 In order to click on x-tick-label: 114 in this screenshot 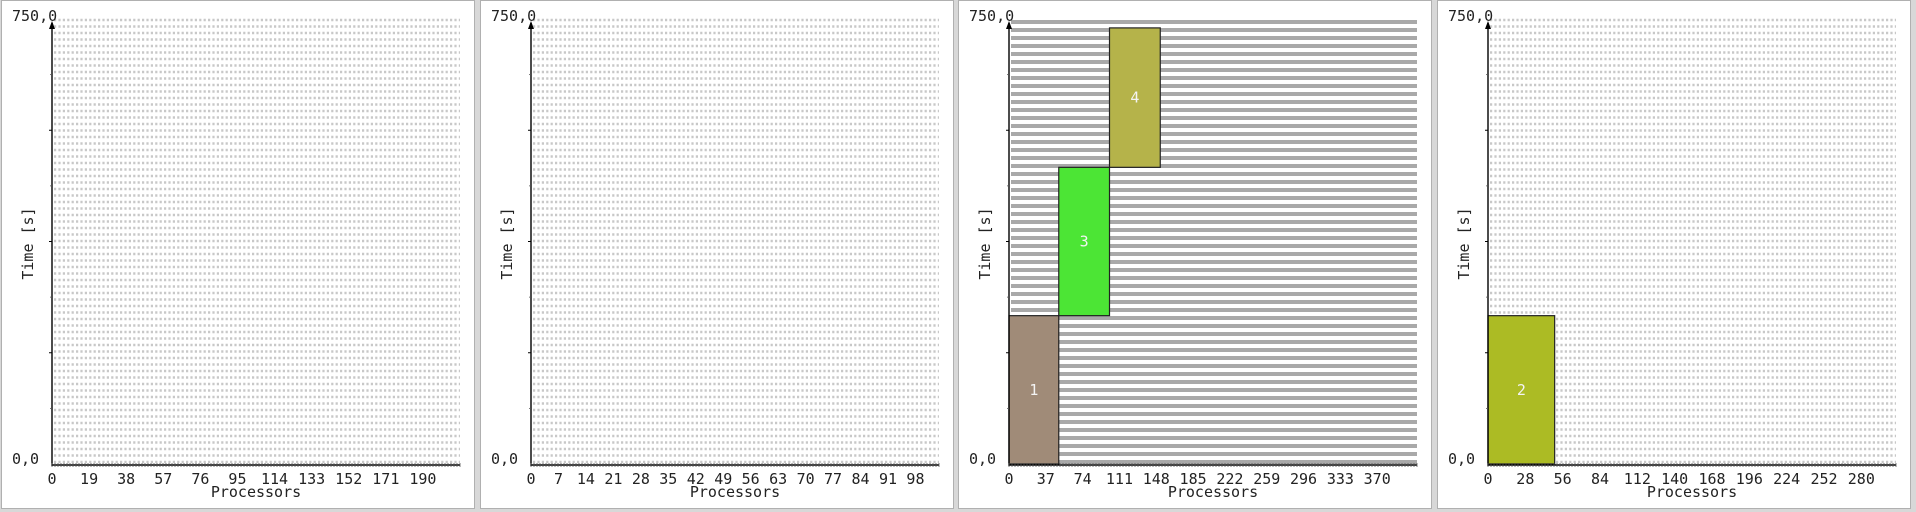, I will do `click(274, 479)`.